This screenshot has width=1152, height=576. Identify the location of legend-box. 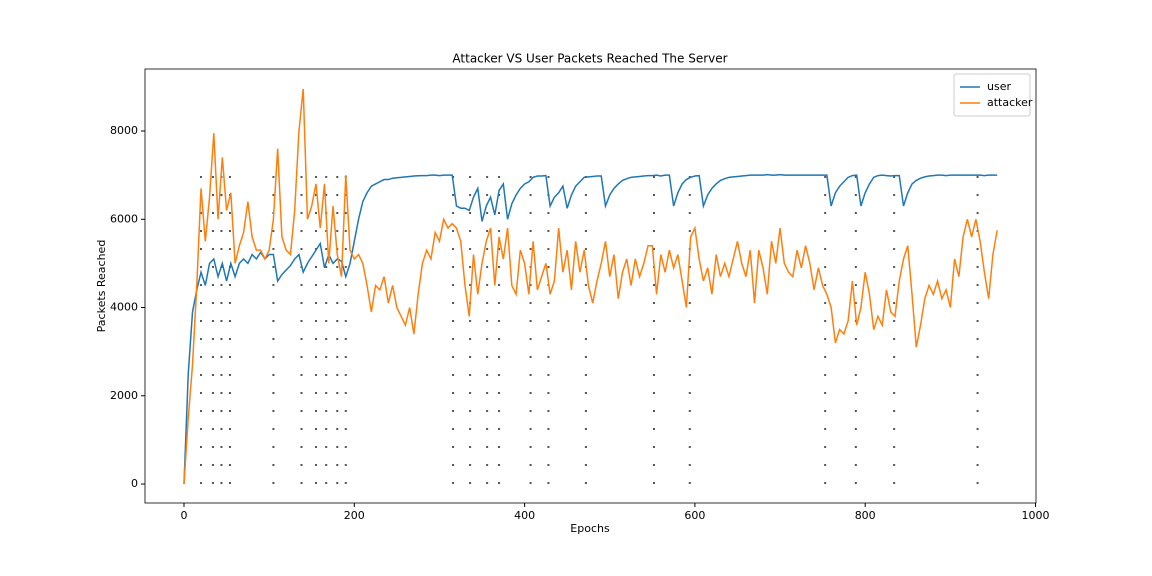
(992, 95).